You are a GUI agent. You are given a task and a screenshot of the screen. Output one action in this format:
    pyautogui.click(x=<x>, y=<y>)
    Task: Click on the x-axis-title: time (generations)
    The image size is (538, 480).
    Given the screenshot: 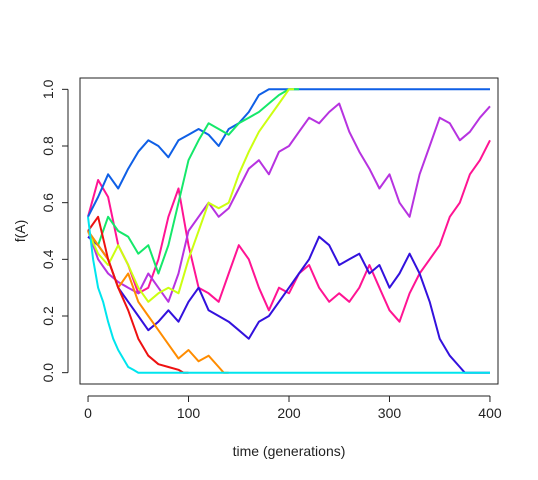 What is the action you would take?
    pyautogui.click(x=289, y=451)
    